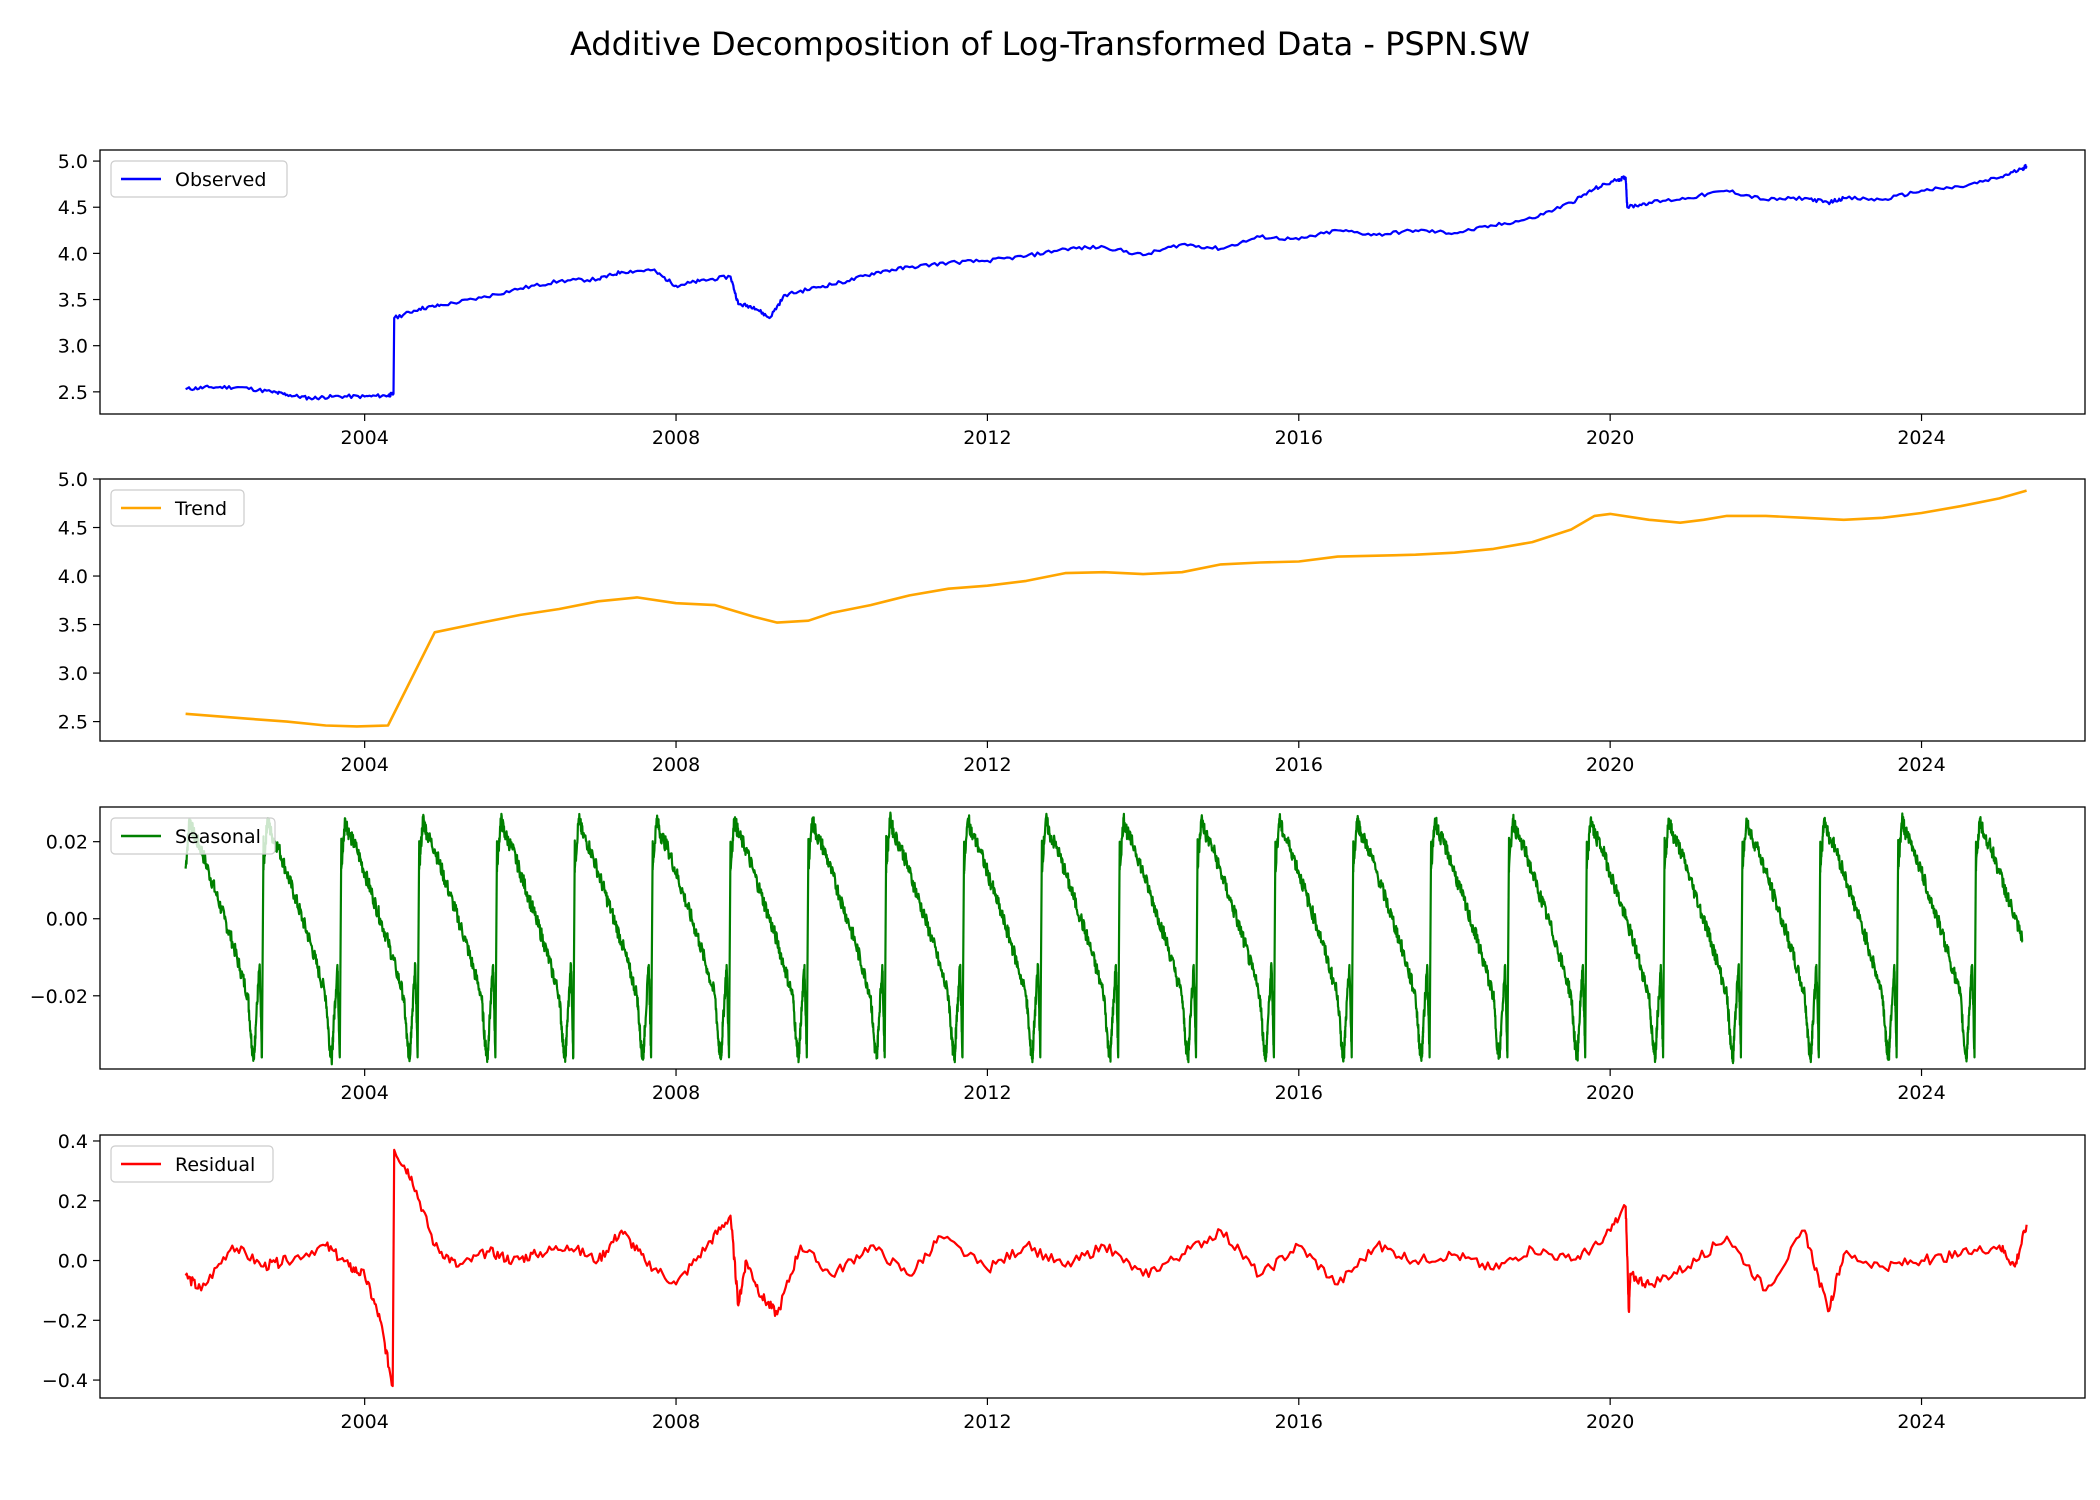 This screenshot has height=1500, width=2100. Describe the element at coordinates (73, 1202) in the screenshot. I see `y-tick-label: 0.2` at that location.